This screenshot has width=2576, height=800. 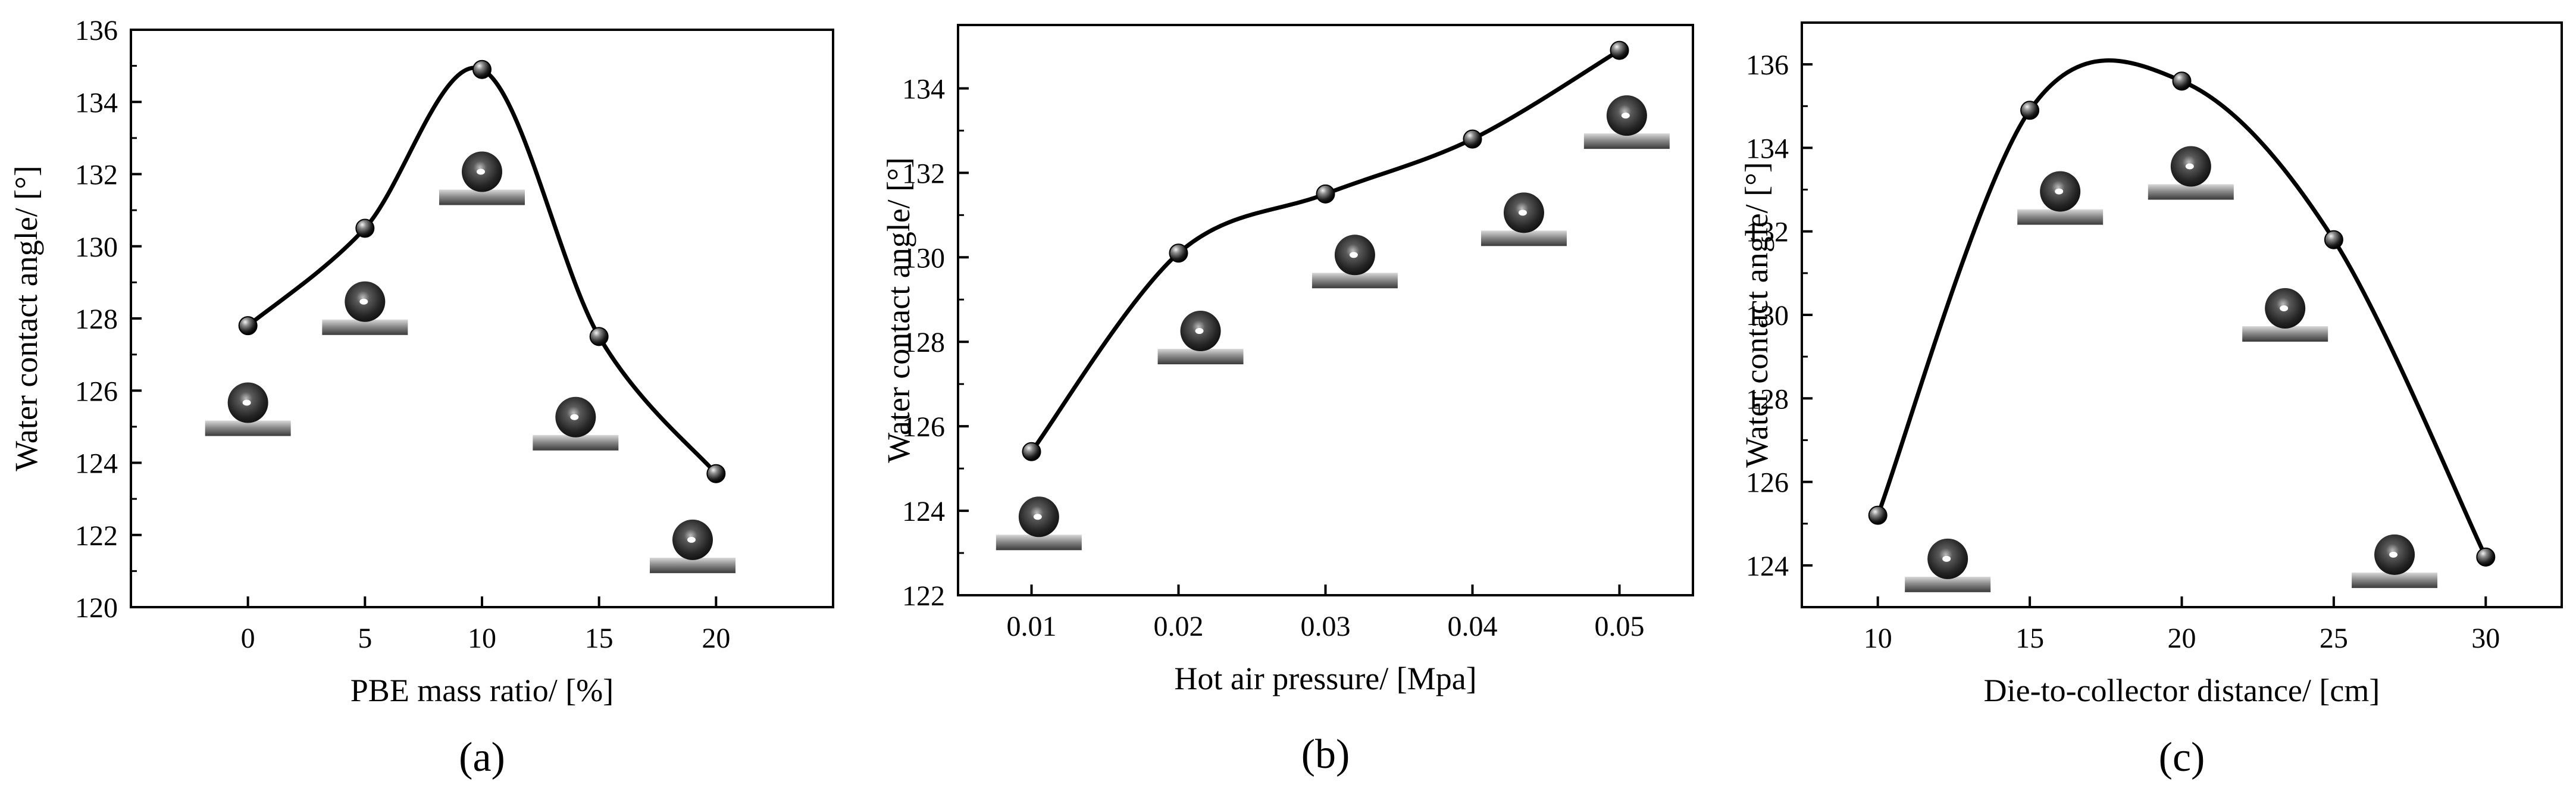 I want to click on x-tick-label: 0, so click(x=248, y=638).